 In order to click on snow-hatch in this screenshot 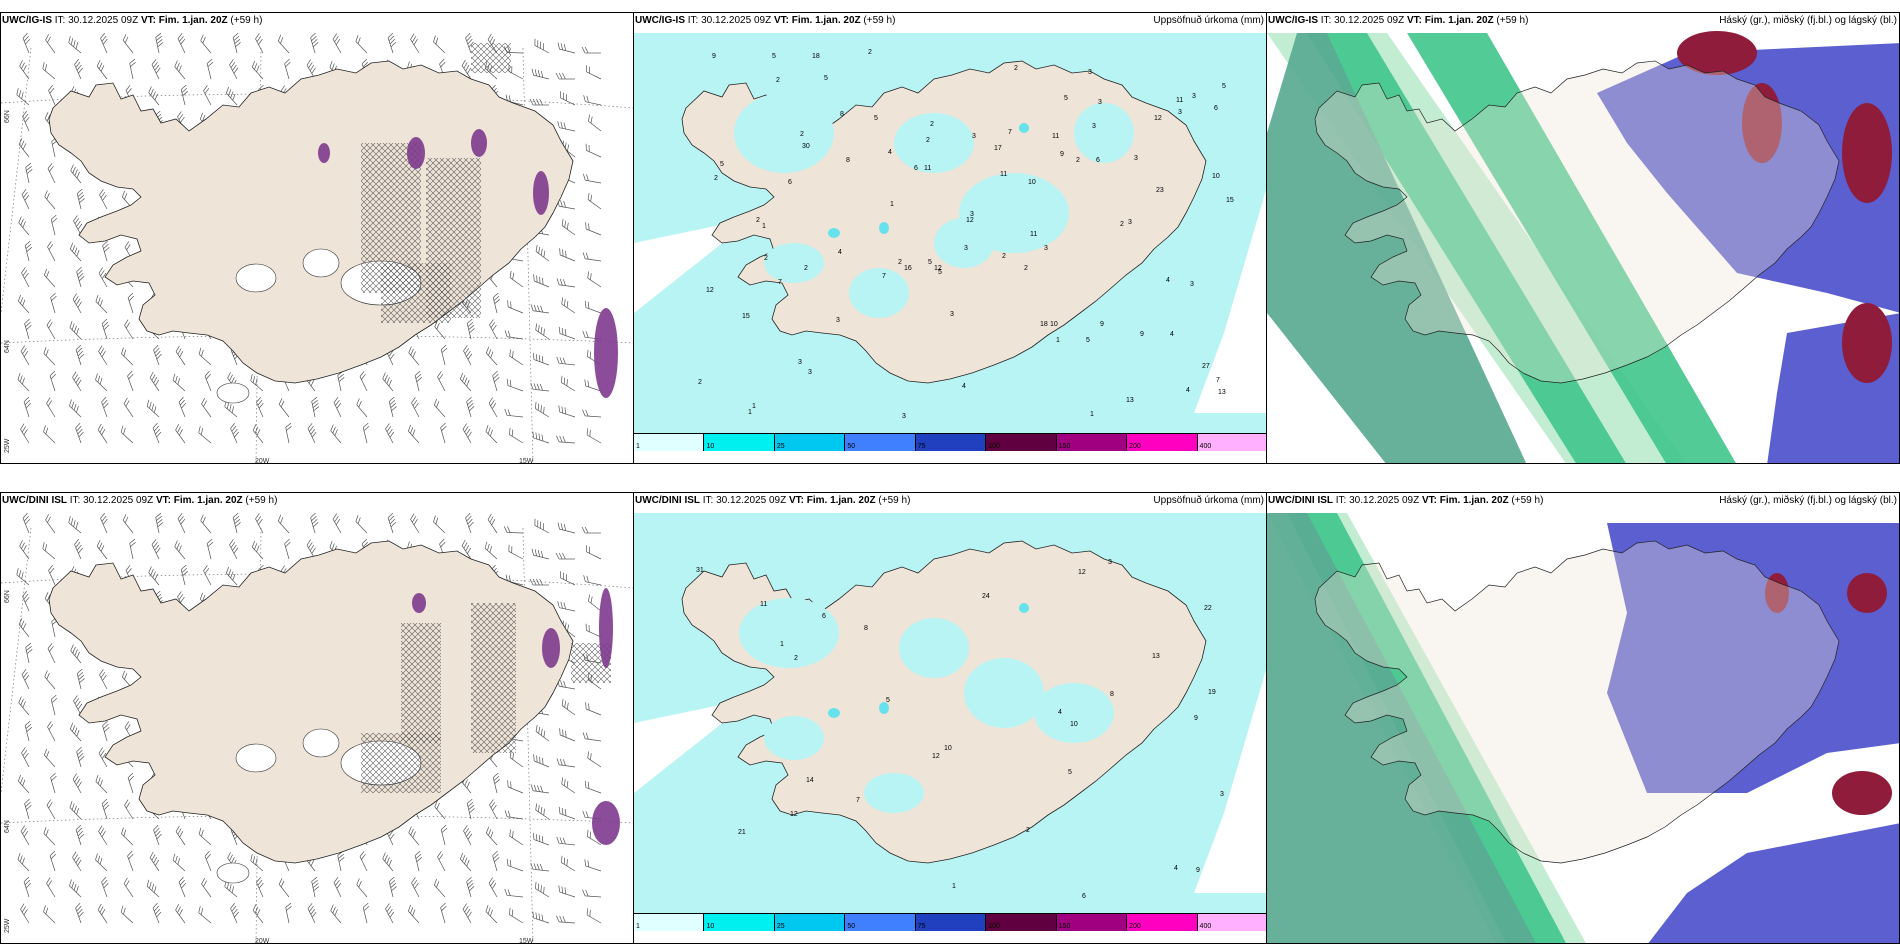, I will do `click(401, 763)`.